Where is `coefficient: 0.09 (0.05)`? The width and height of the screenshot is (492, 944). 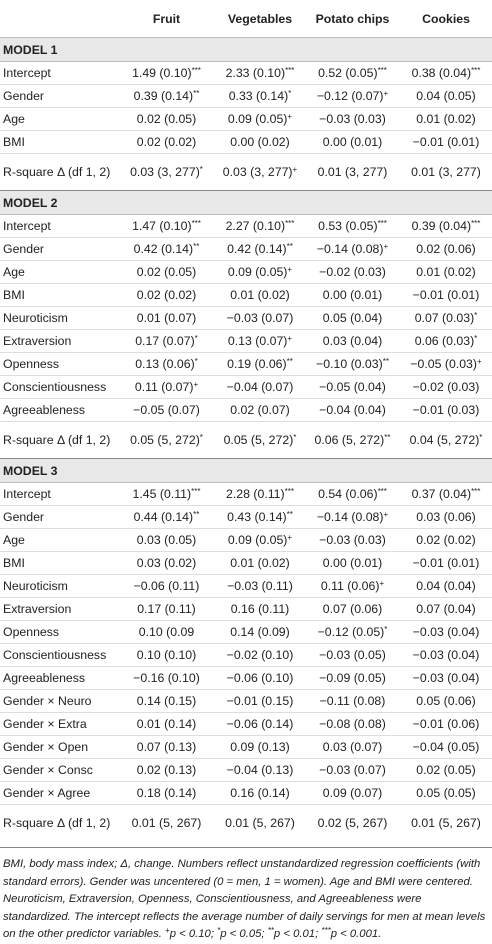
coefficient: 0.09 (0.05) is located at coordinates (257, 540).